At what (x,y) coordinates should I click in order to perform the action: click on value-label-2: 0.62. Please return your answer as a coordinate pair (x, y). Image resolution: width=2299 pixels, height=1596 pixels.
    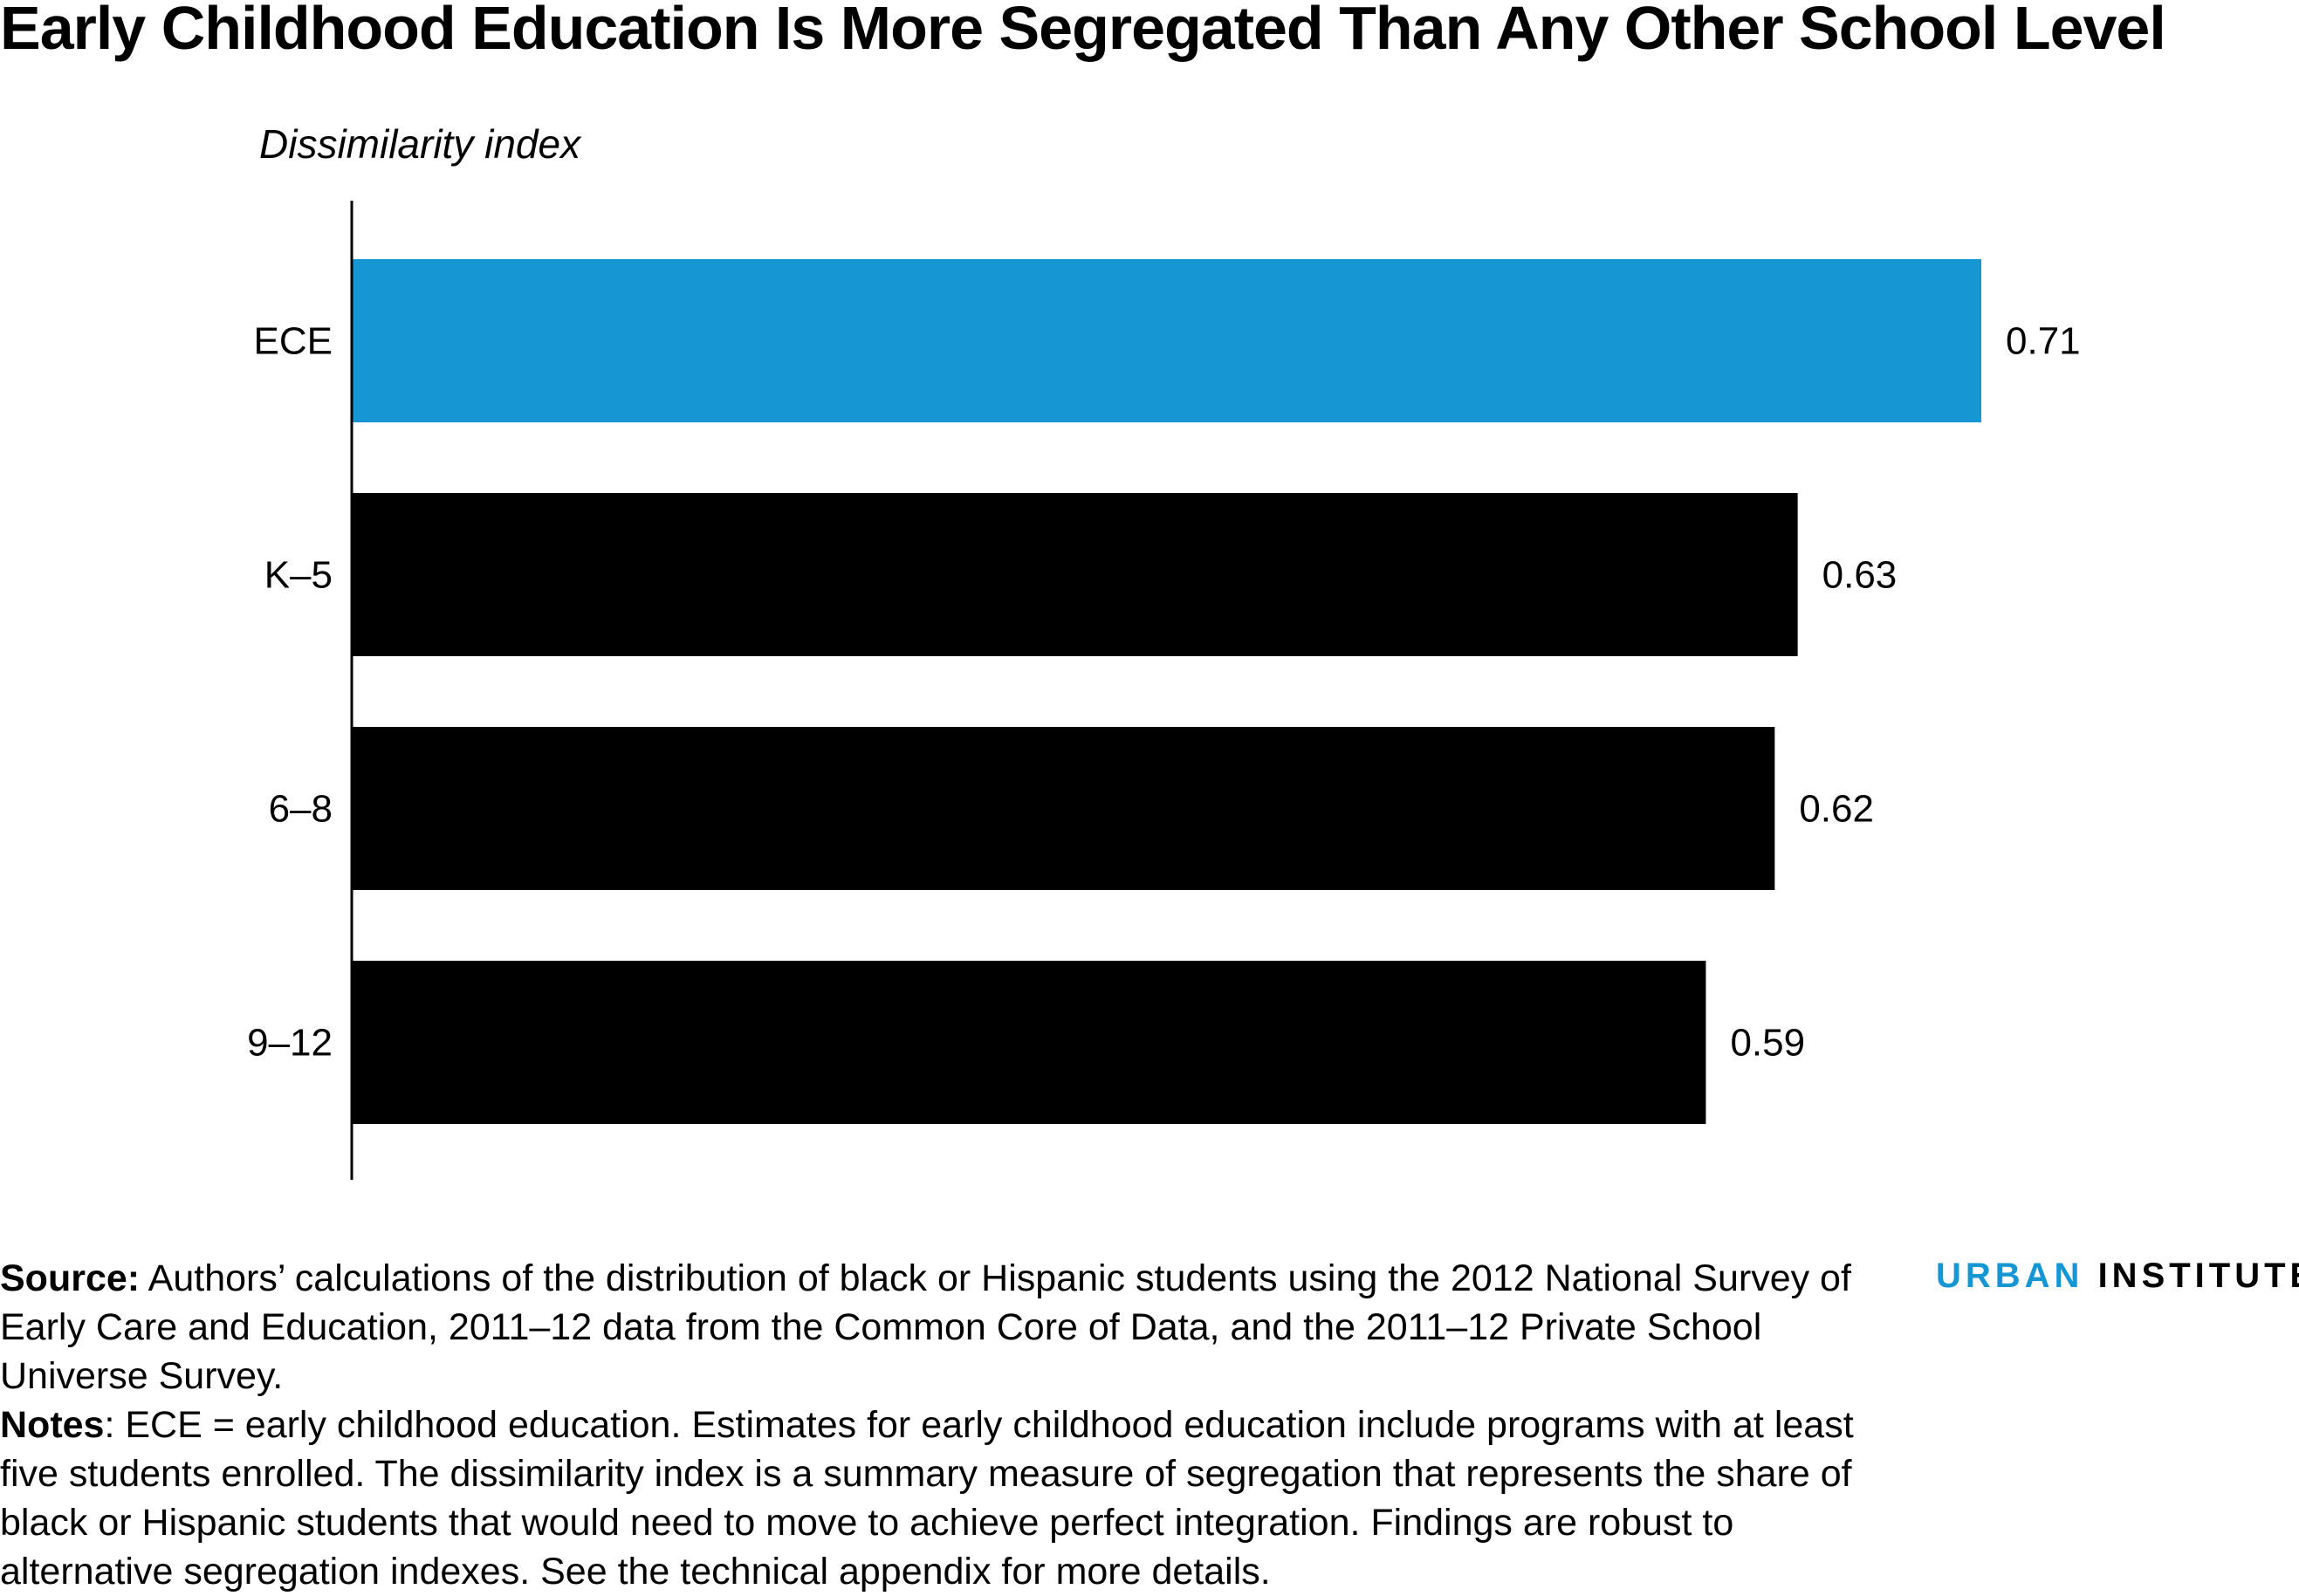
    Looking at the image, I should click on (1837, 810).